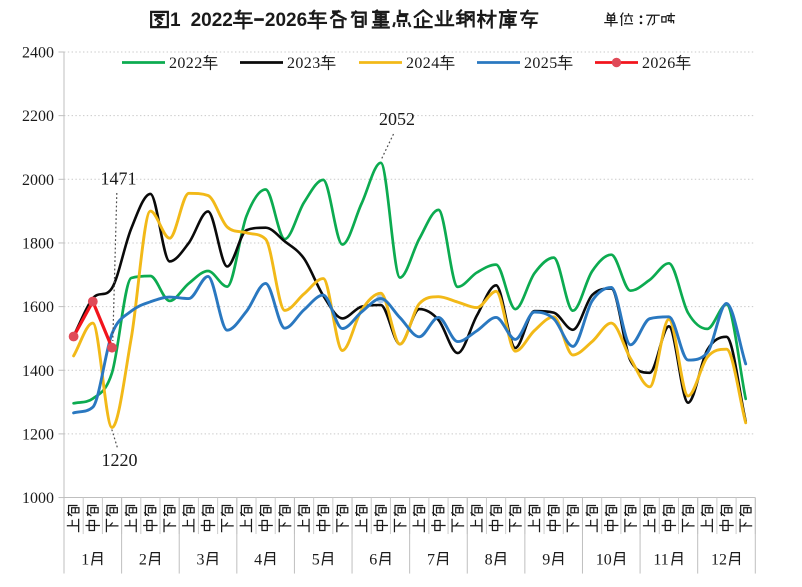 This screenshot has width=802, height=587. I want to click on svg-text: 2, so click(143, 560).